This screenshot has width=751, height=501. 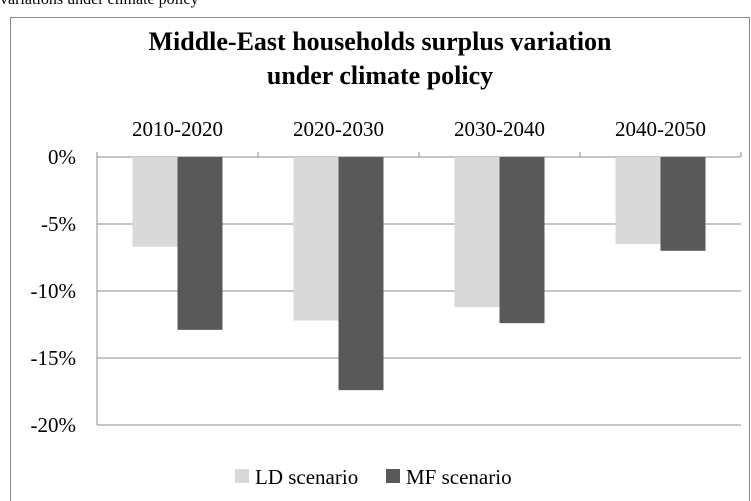 I want to click on legend-swatch-ld, so click(x=242, y=476).